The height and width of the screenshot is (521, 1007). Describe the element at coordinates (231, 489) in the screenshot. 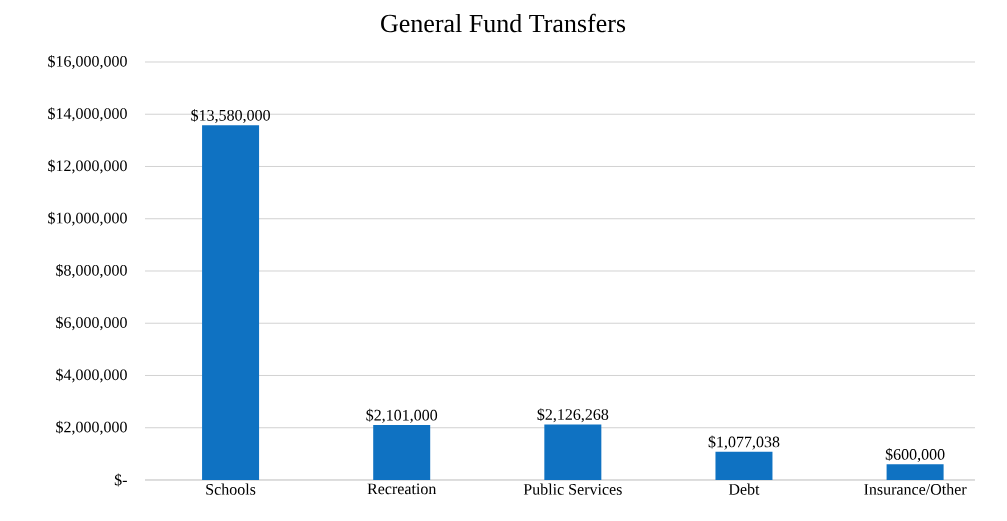

I see `x-tick-label: Schools` at that location.